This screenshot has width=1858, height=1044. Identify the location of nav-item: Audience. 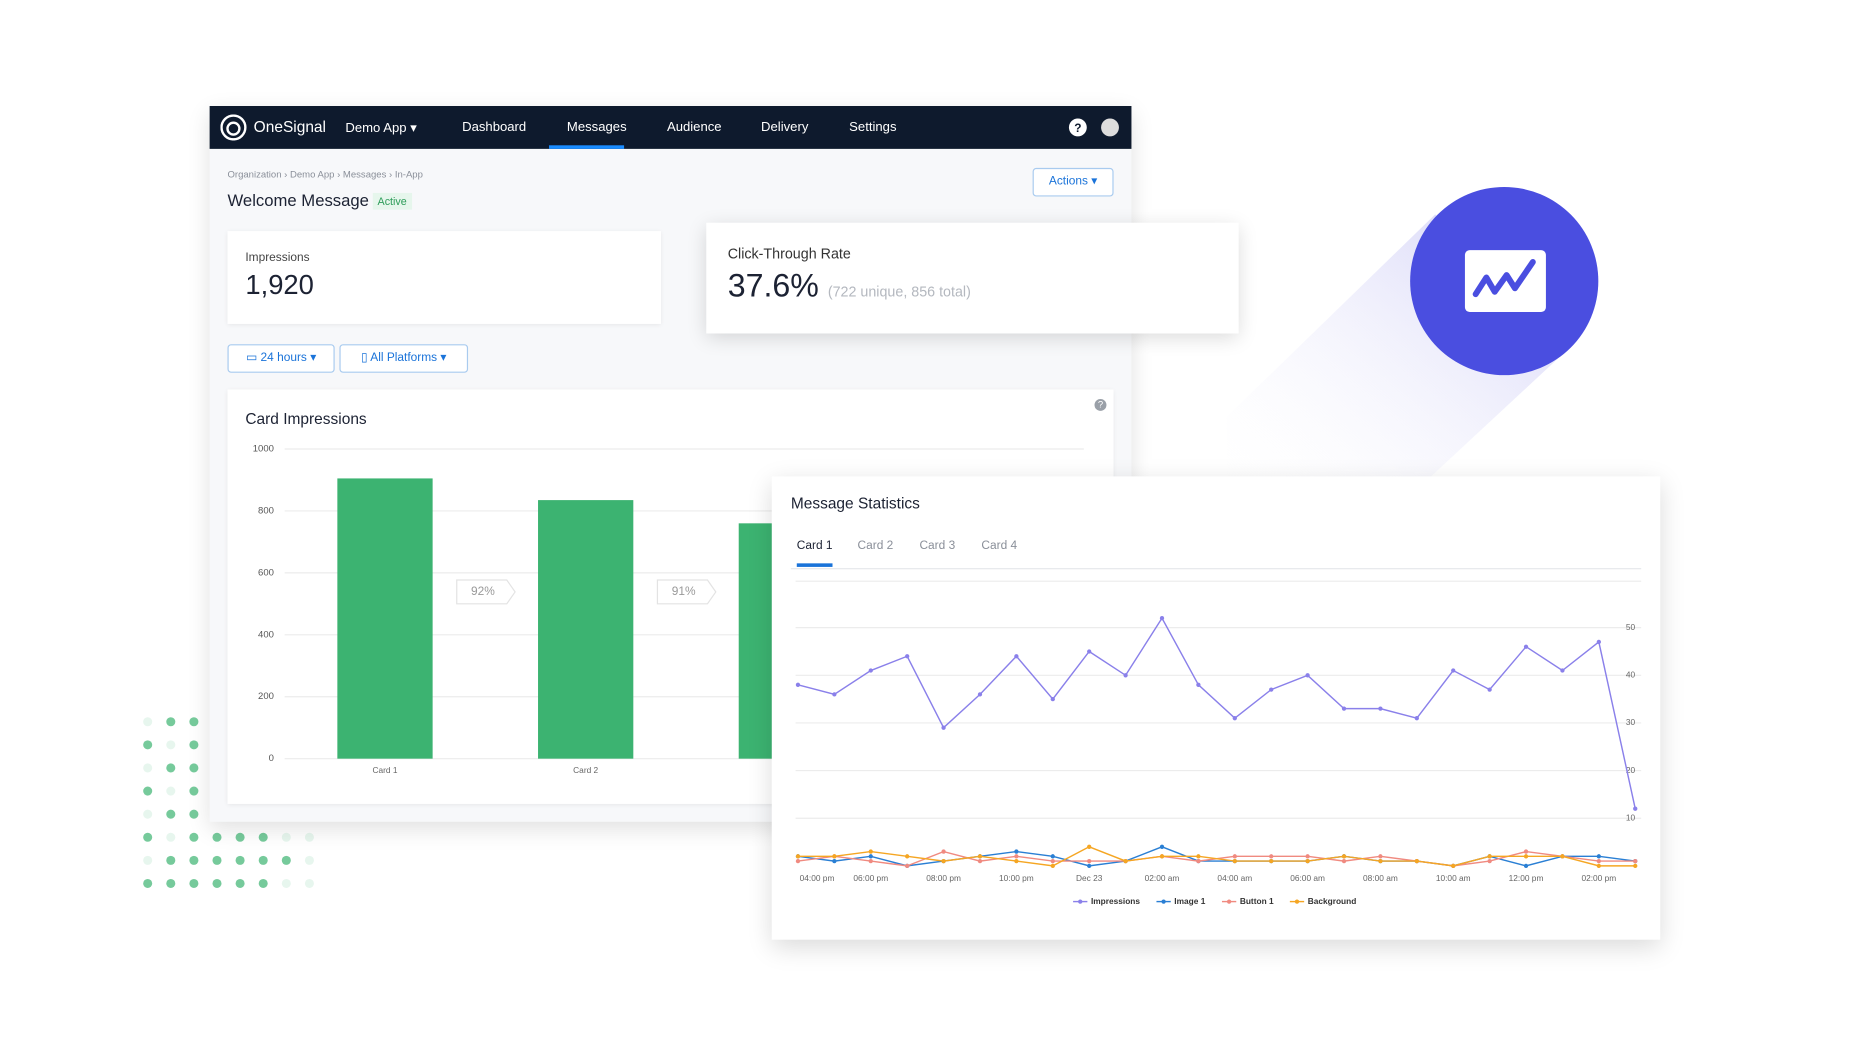
(694, 127).